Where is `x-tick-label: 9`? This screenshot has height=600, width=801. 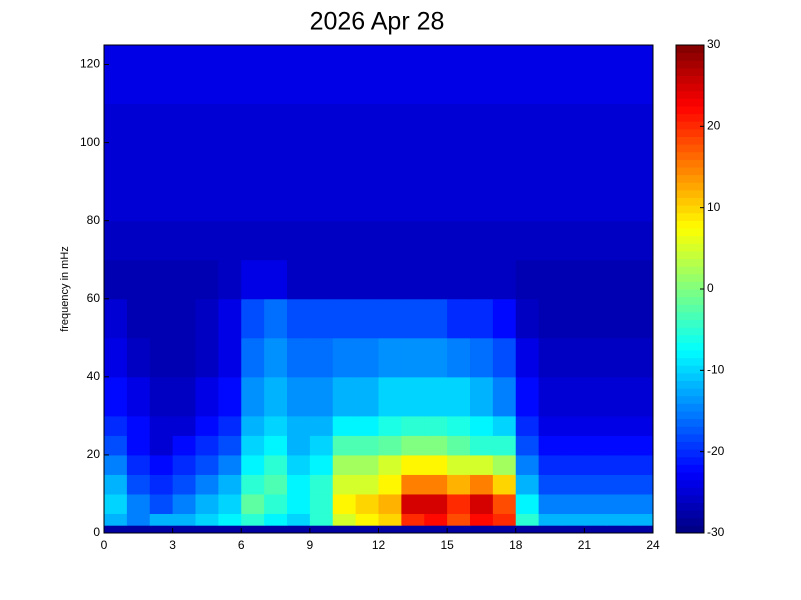 x-tick-label: 9 is located at coordinates (310, 545).